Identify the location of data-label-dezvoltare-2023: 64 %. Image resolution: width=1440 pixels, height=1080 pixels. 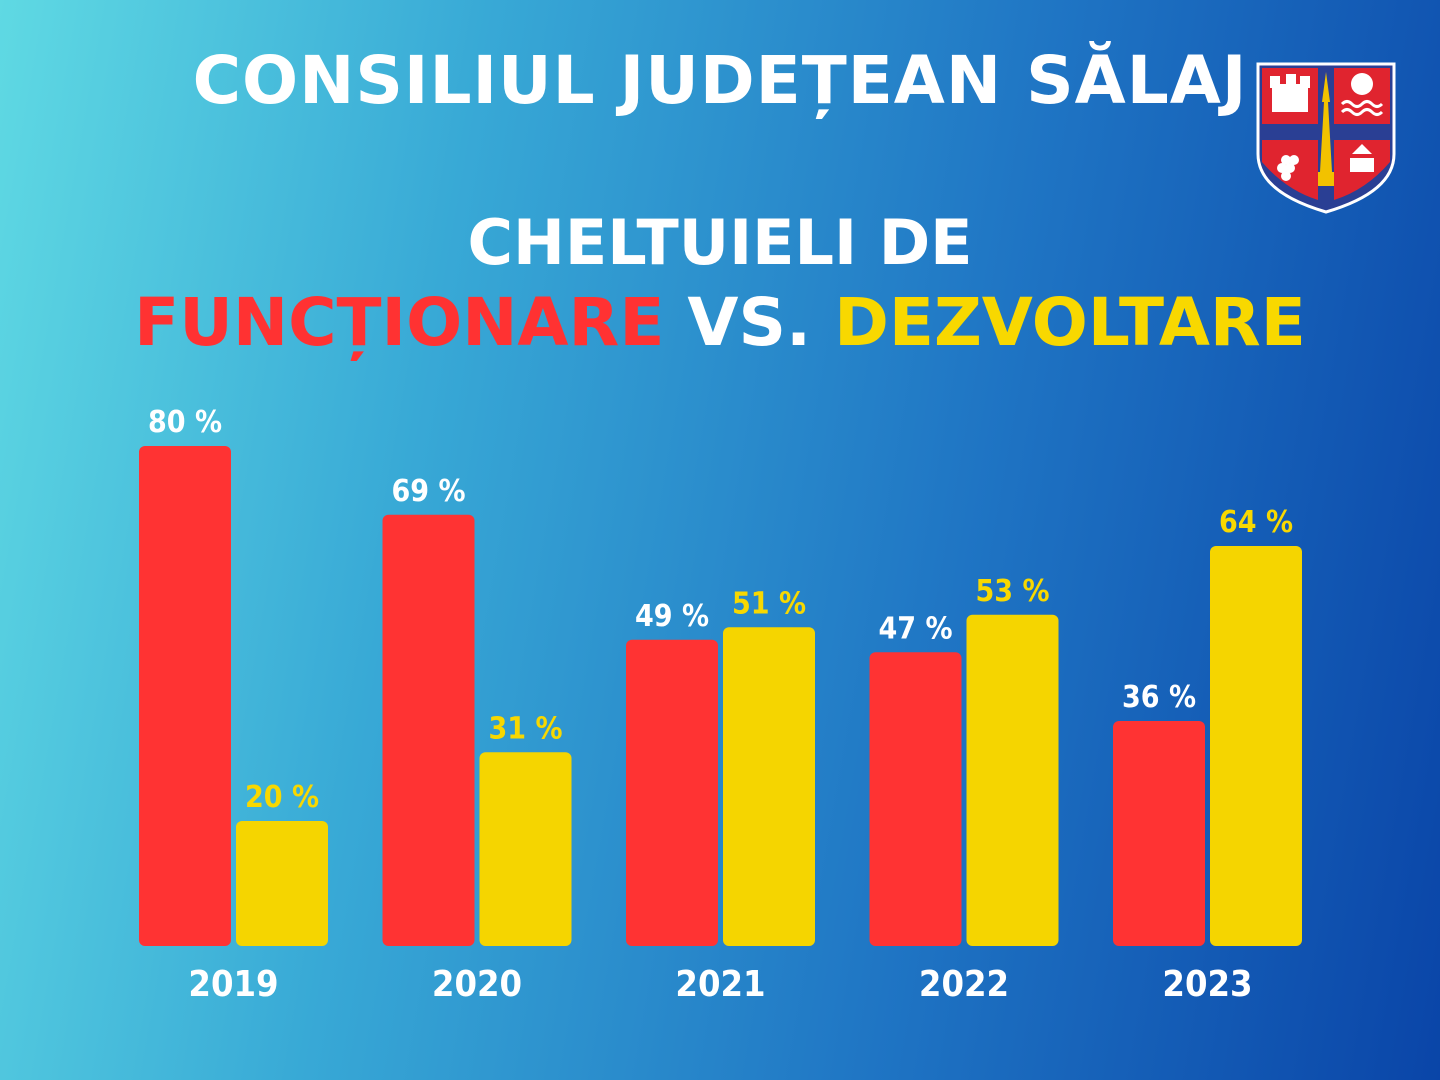
(1256, 522).